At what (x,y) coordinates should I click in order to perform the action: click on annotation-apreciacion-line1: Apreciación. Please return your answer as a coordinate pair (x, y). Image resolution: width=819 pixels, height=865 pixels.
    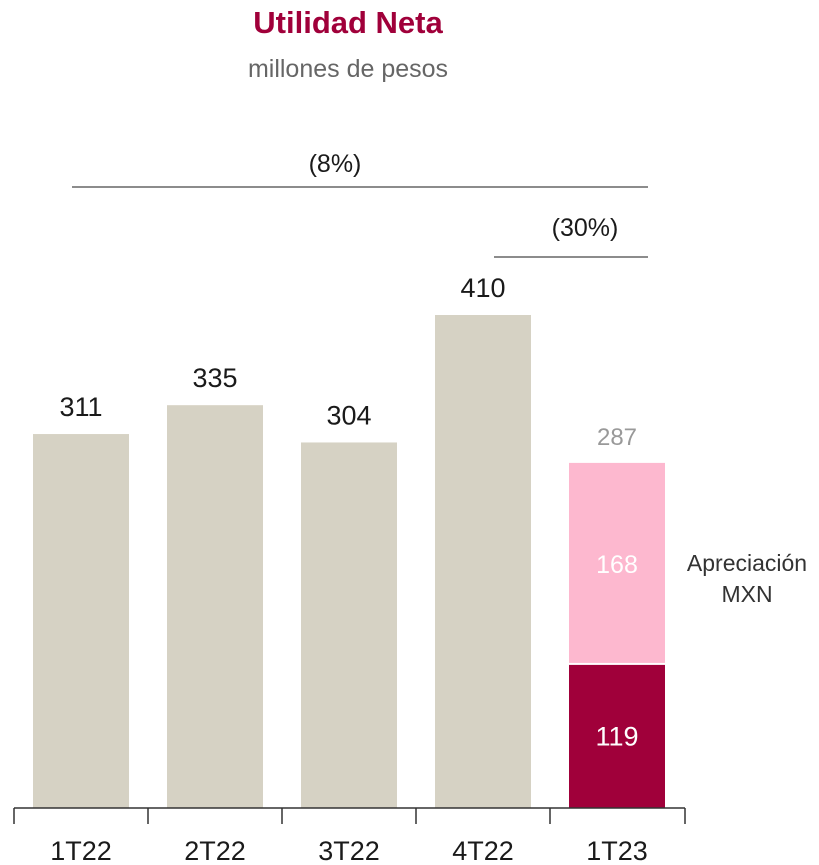
    Looking at the image, I should click on (747, 563).